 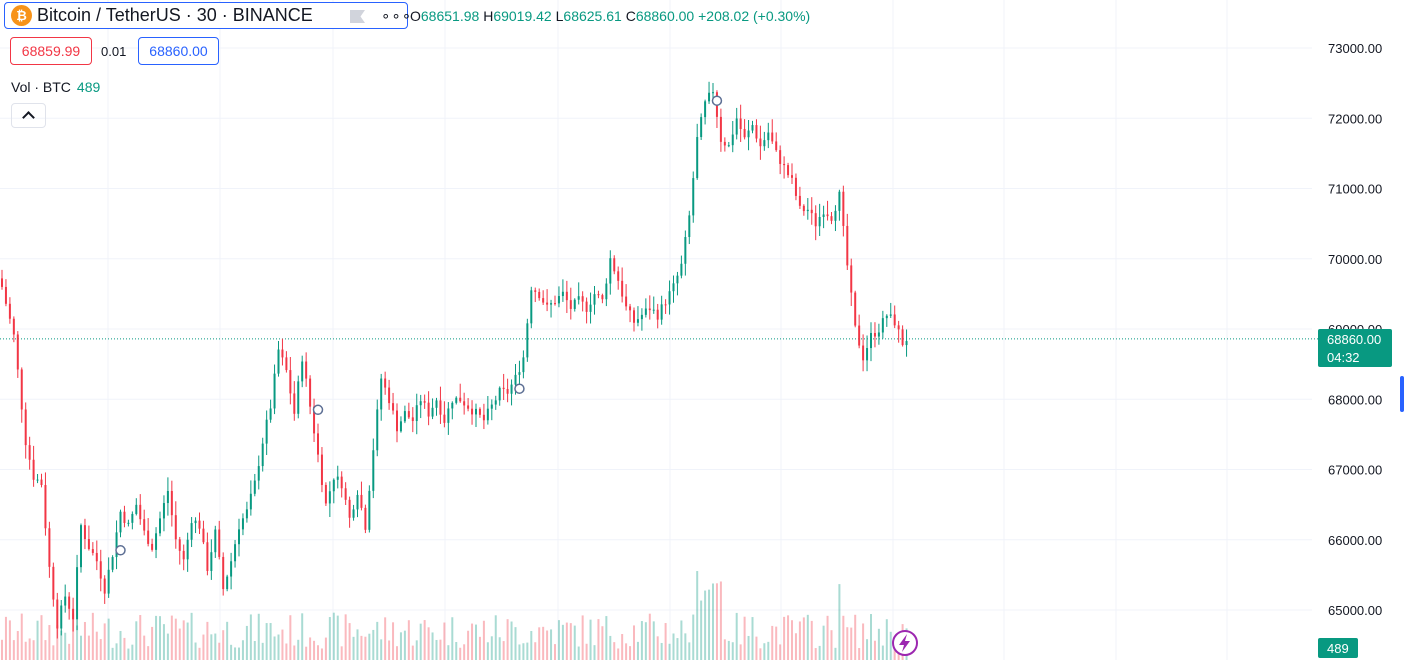 What do you see at coordinates (51, 51) in the screenshot?
I see `sell-button: 68859.99` at bounding box center [51, 51].